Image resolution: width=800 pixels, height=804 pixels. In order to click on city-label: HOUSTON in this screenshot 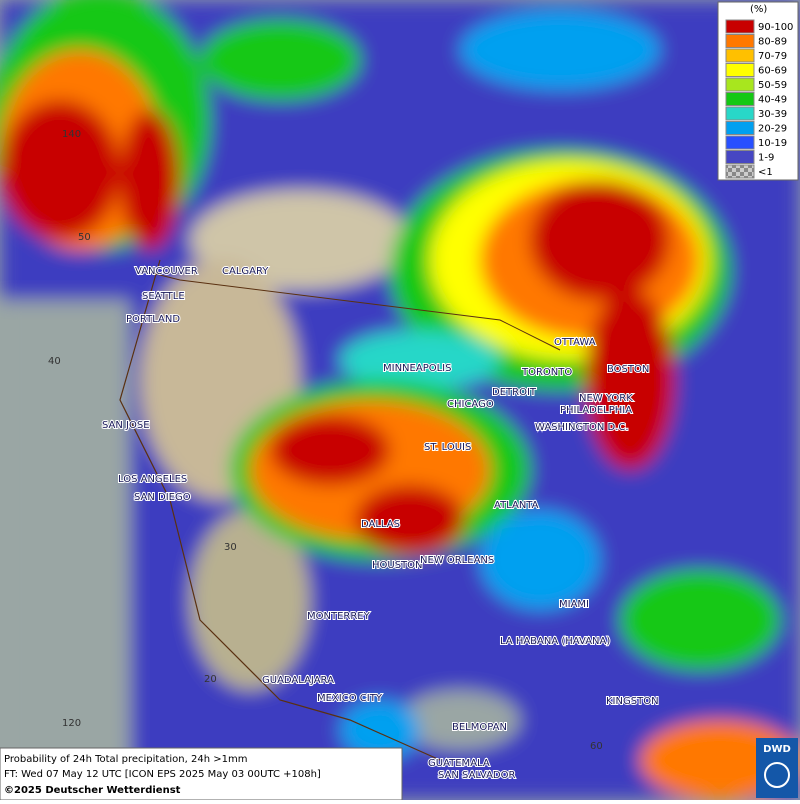, I will do `click(397, 565)`.